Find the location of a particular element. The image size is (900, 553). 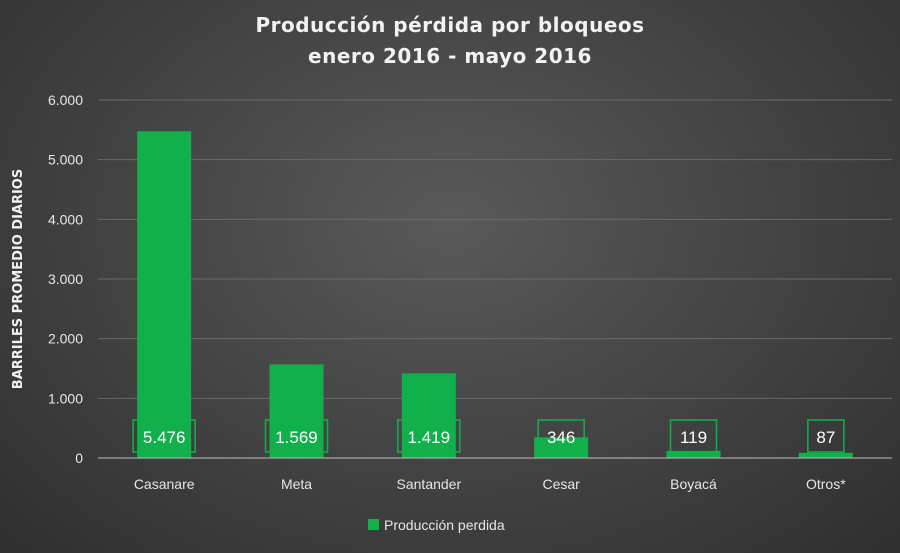

y-tick-label: 4.000 is located at coordinates (65, 219).